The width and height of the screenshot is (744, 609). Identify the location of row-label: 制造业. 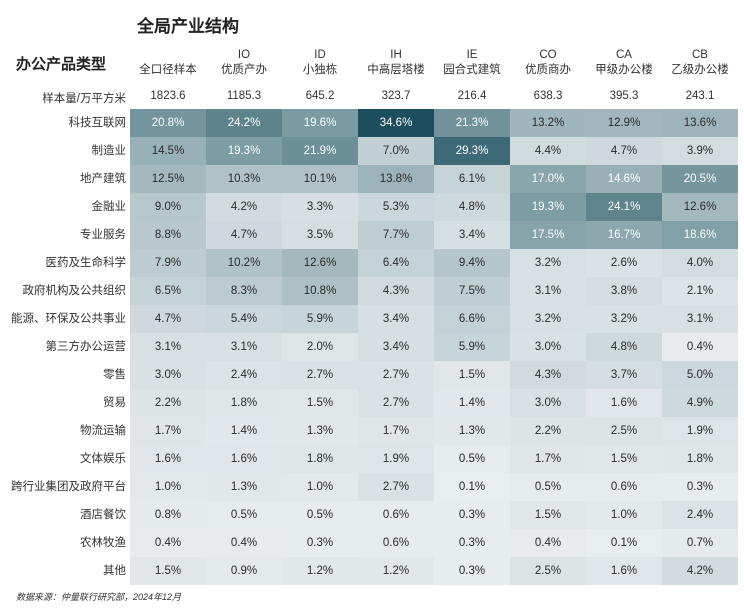
(109, 151).